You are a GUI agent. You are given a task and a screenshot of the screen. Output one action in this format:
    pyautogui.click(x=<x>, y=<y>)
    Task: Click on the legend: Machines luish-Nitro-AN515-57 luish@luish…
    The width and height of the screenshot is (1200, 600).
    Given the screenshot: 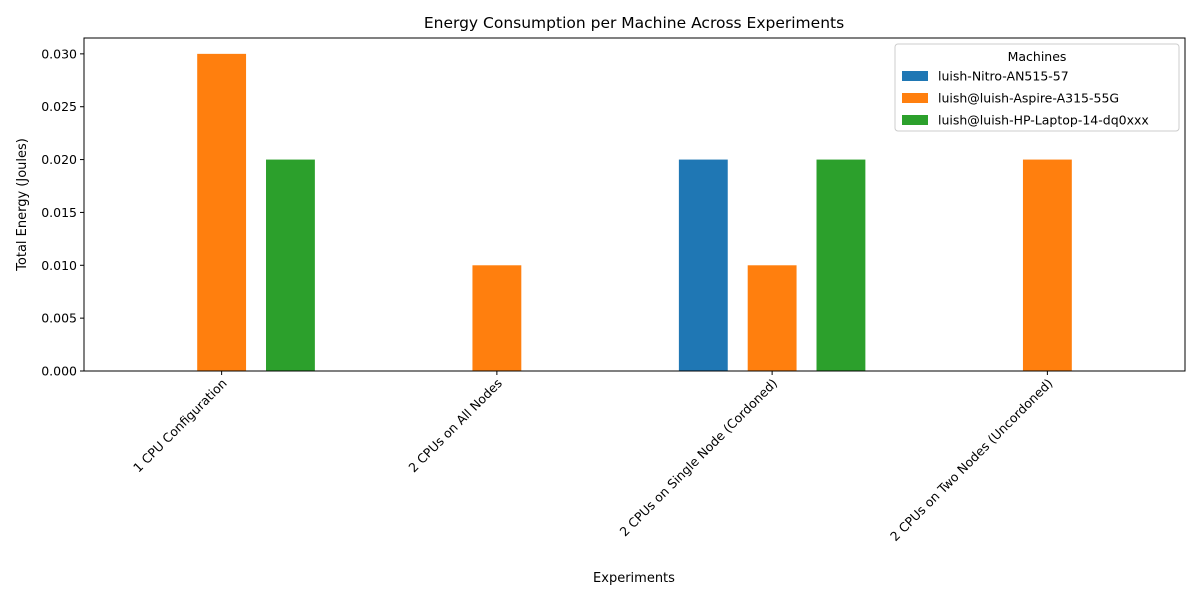 What is the action you would take?
    pyautogui.click(x=1037, y=87)
    